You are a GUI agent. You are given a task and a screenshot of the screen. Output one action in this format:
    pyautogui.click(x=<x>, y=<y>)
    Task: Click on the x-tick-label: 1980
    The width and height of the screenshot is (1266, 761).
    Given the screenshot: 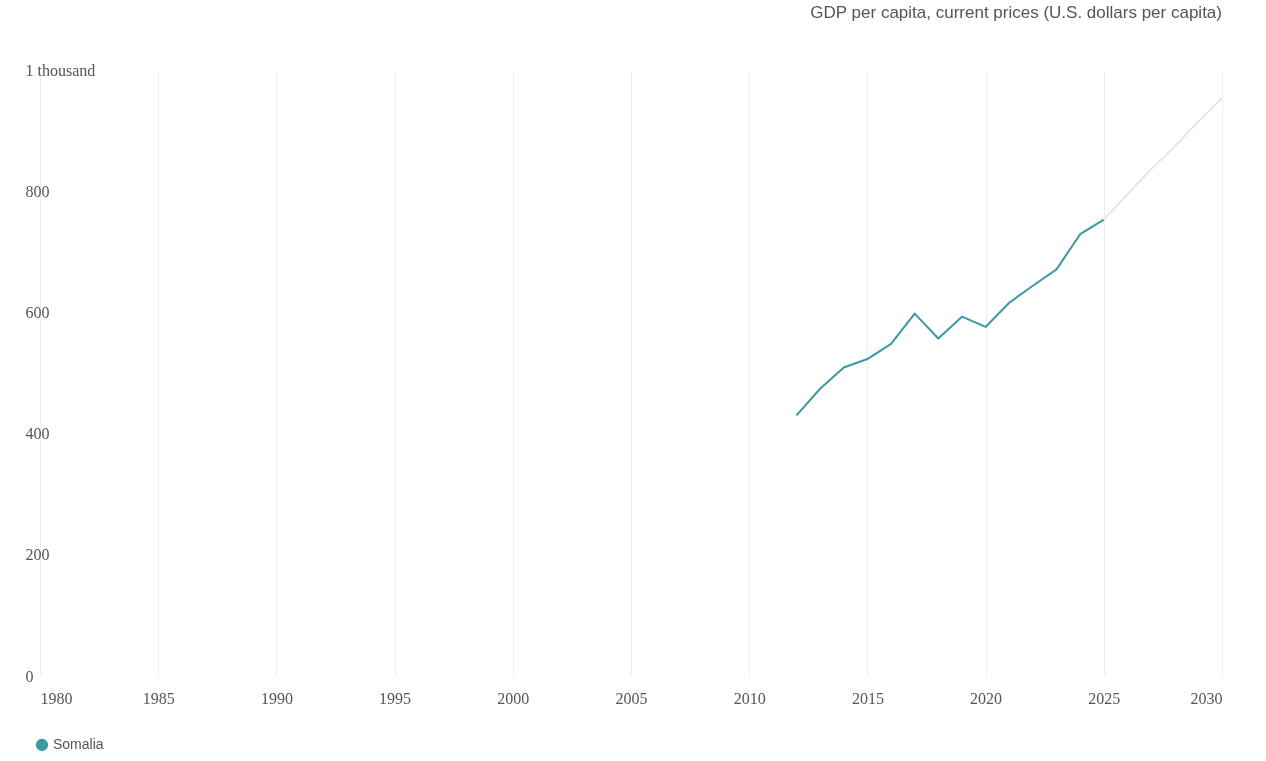 What is the action you would take?
    pyautogui.click(x=56, y=698)
    